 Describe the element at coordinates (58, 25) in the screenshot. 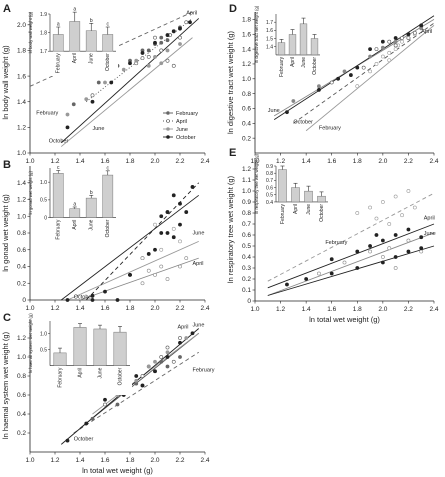

I see `inset-significance-letter: a` at that location.